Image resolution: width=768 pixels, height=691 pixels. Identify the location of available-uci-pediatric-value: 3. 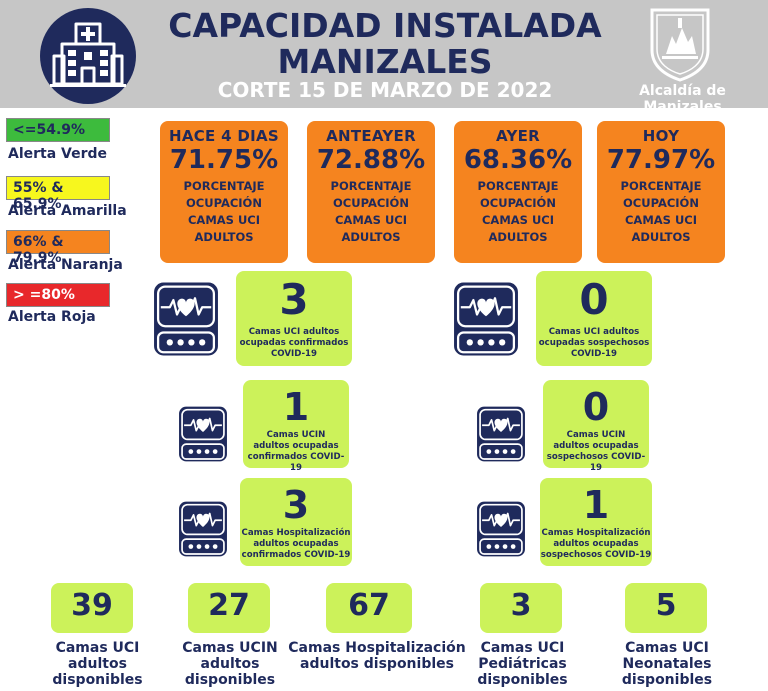
(521, 608).